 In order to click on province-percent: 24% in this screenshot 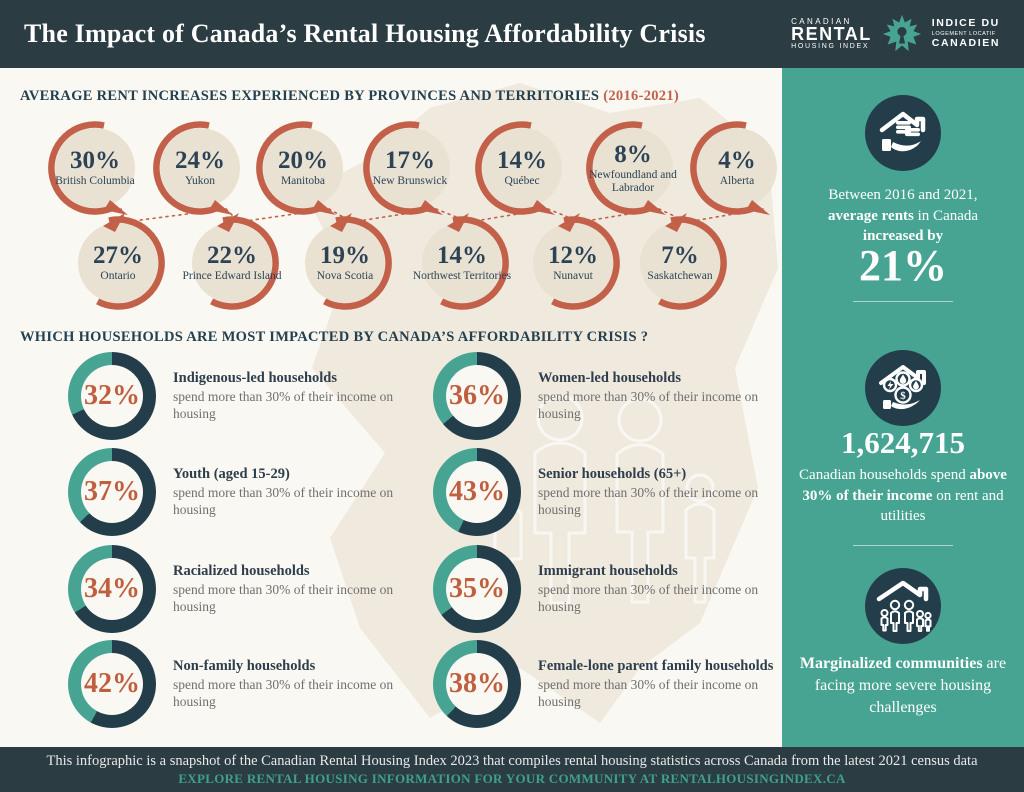, I will do `click(200, 161)`.